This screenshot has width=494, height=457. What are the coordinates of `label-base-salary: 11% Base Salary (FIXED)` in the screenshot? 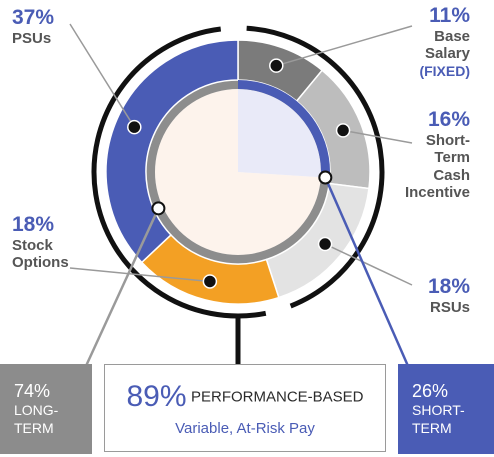 It's located at (444, 41).